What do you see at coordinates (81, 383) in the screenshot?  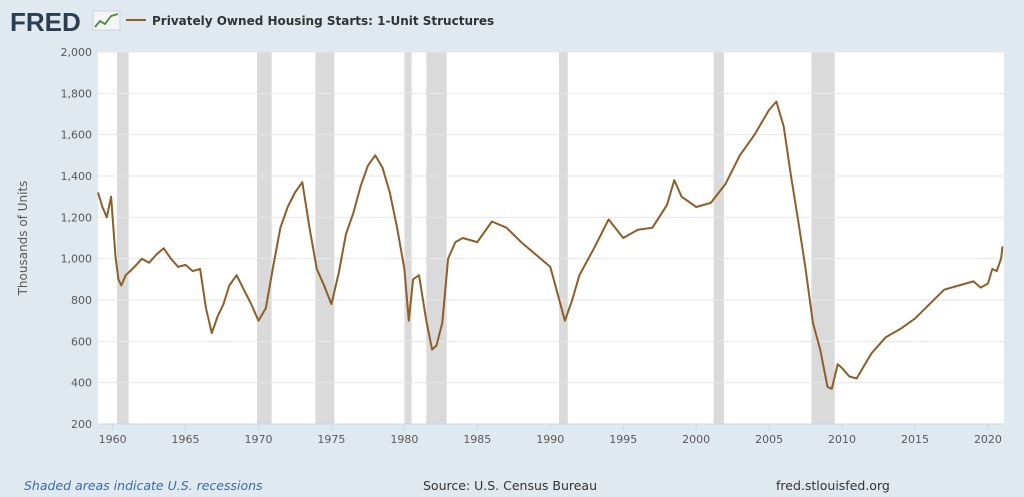 I see `y-tick-label-1: 400` at bounding box center [81, 383].